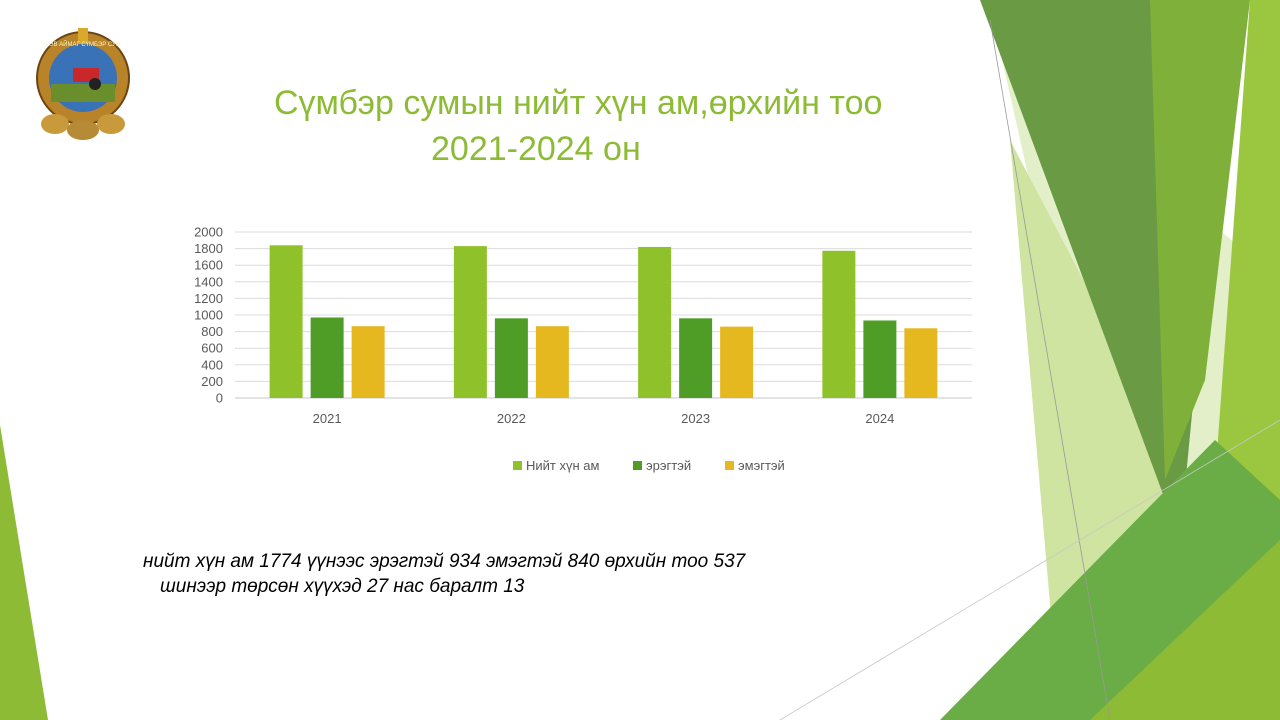 Image resolution: width=1280 pixels, height=720 pixels. What do you see at coordinates (24, 572) in the screenshot?
I see `left-accent-shape` at bounding box center [24, 572].